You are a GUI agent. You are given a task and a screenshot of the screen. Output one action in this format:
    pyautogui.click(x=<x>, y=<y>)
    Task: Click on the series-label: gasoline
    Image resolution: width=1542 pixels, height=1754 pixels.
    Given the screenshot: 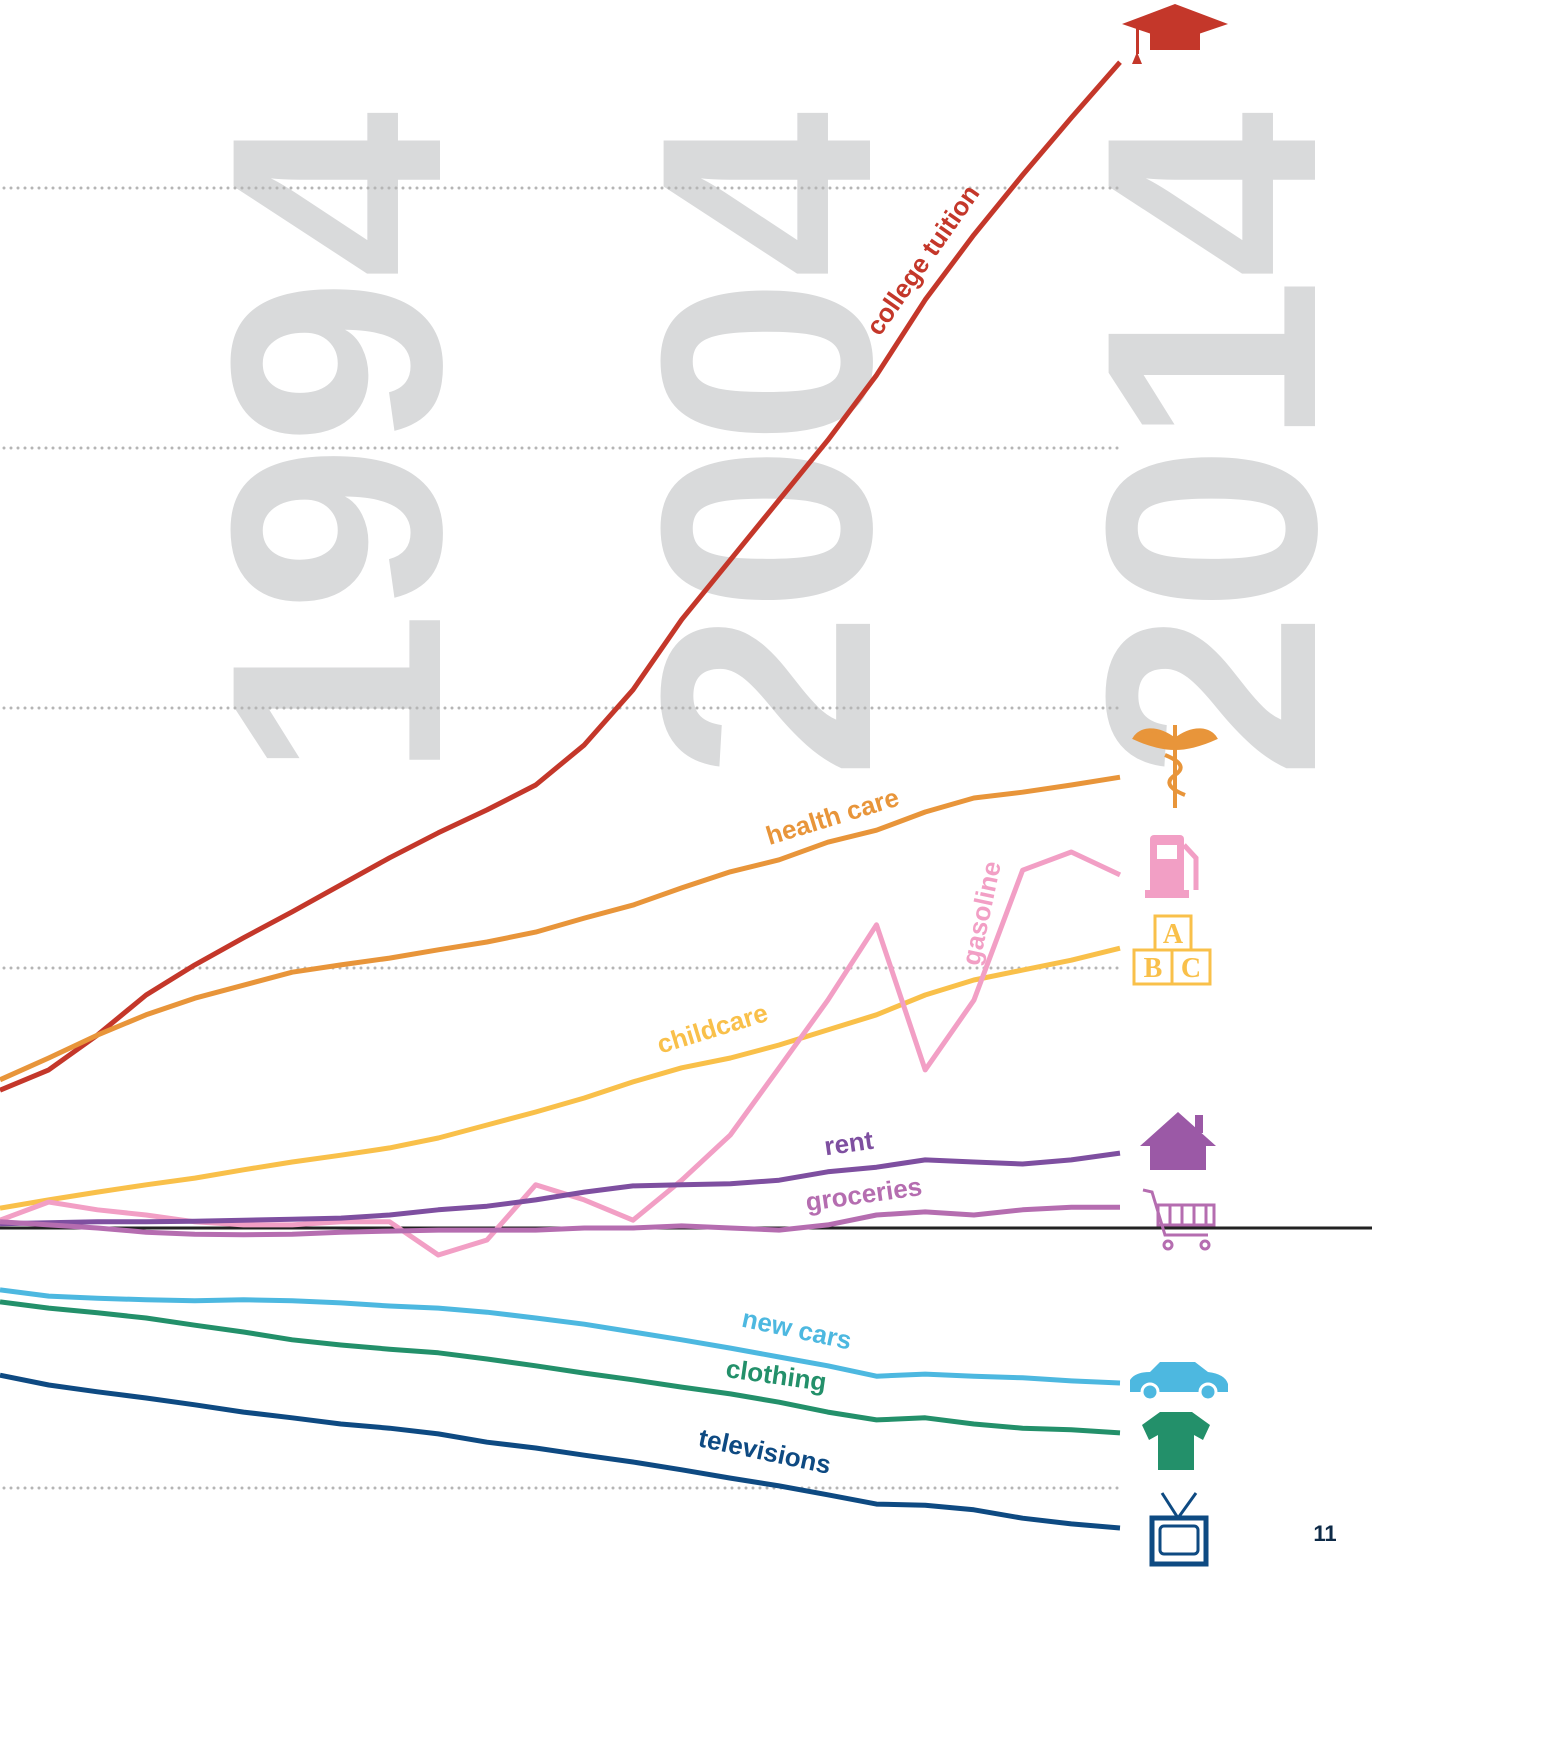 What is the action you would take?
    pyautogui.click(x=981, y=912)
    